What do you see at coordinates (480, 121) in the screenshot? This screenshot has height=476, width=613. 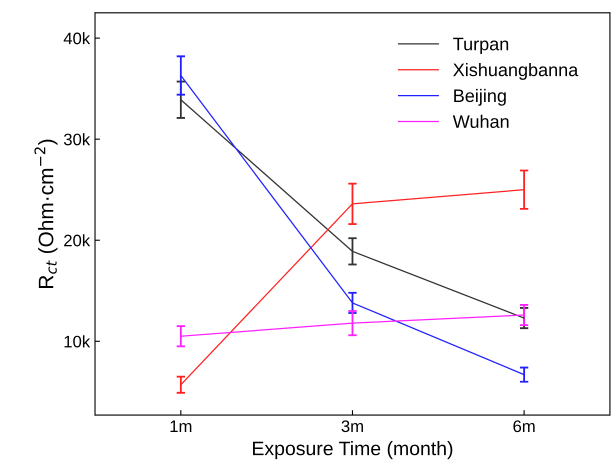 I see `legend-label: Wuhan` at bounding box center [480, 121].